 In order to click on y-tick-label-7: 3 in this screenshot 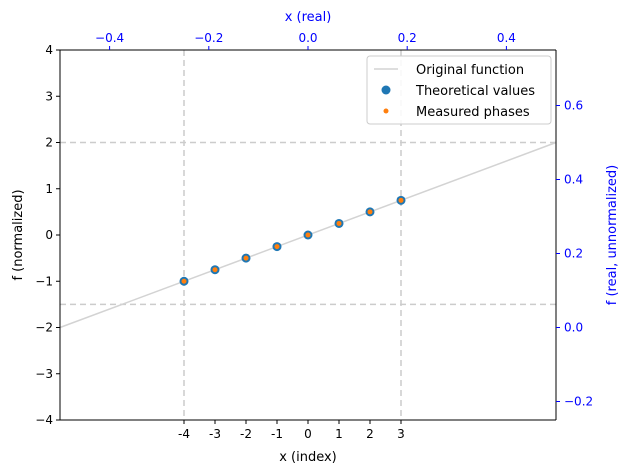, I will do `click(49, 96)`.